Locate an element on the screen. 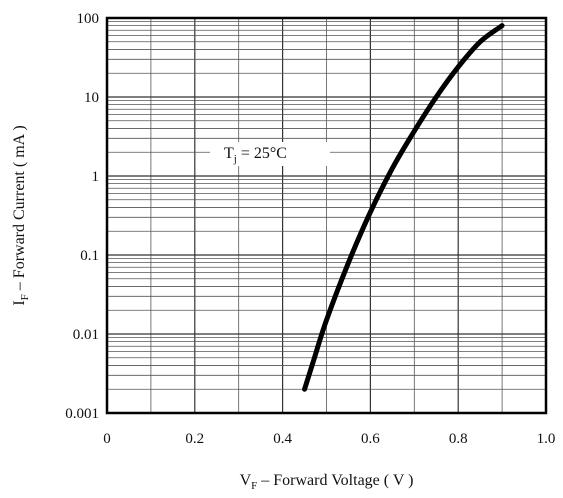 The width and height of the screenshot is (563, 498). y-axis-label-rest: – Forward Current ( mA ) is located at coordinates (19, 209).